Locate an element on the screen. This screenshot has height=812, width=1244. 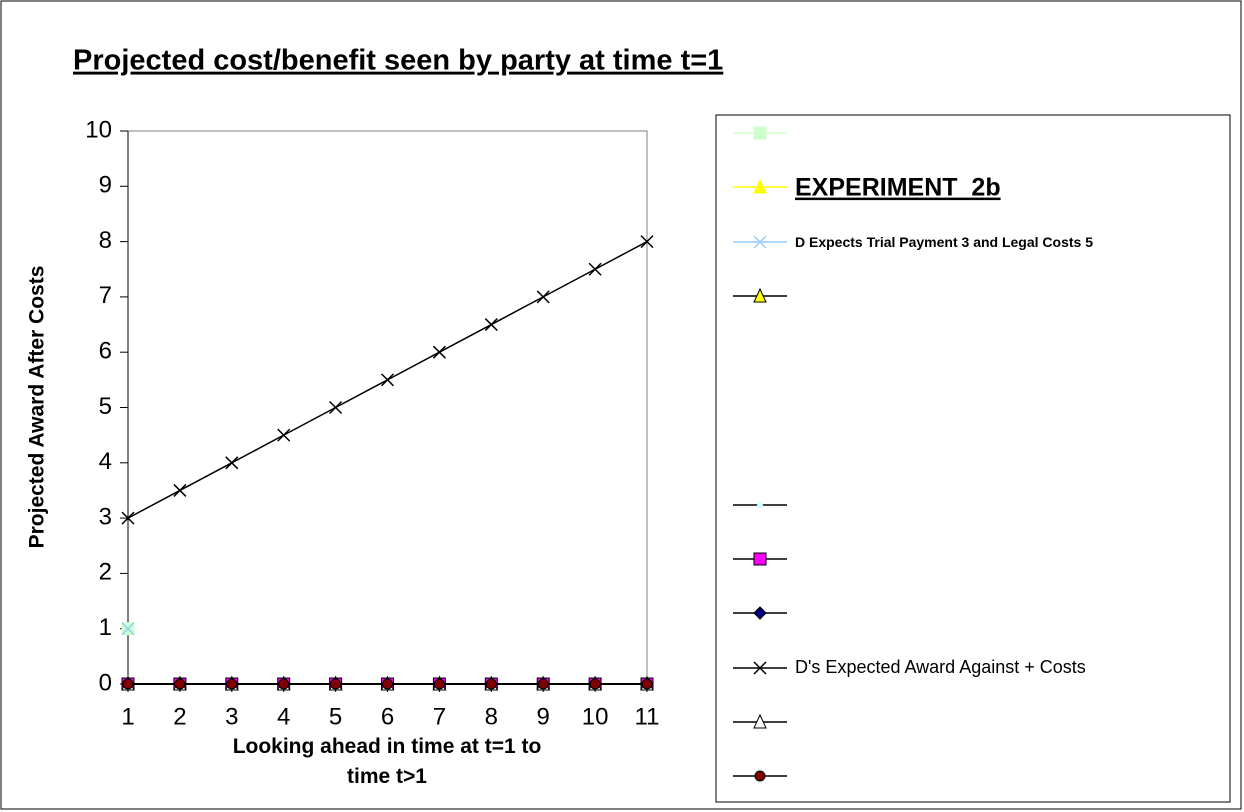
y-tick-label: 6 is located at coordinates (105, 351).